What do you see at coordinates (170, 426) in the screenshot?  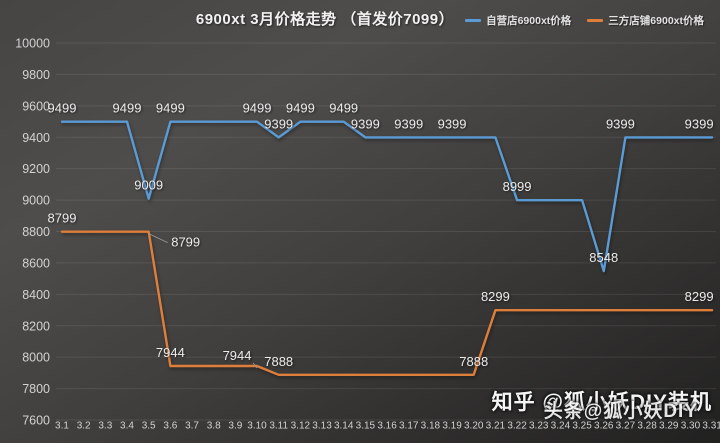 I see `x-tick-label: 3.6` at bounding box center [170, 426].